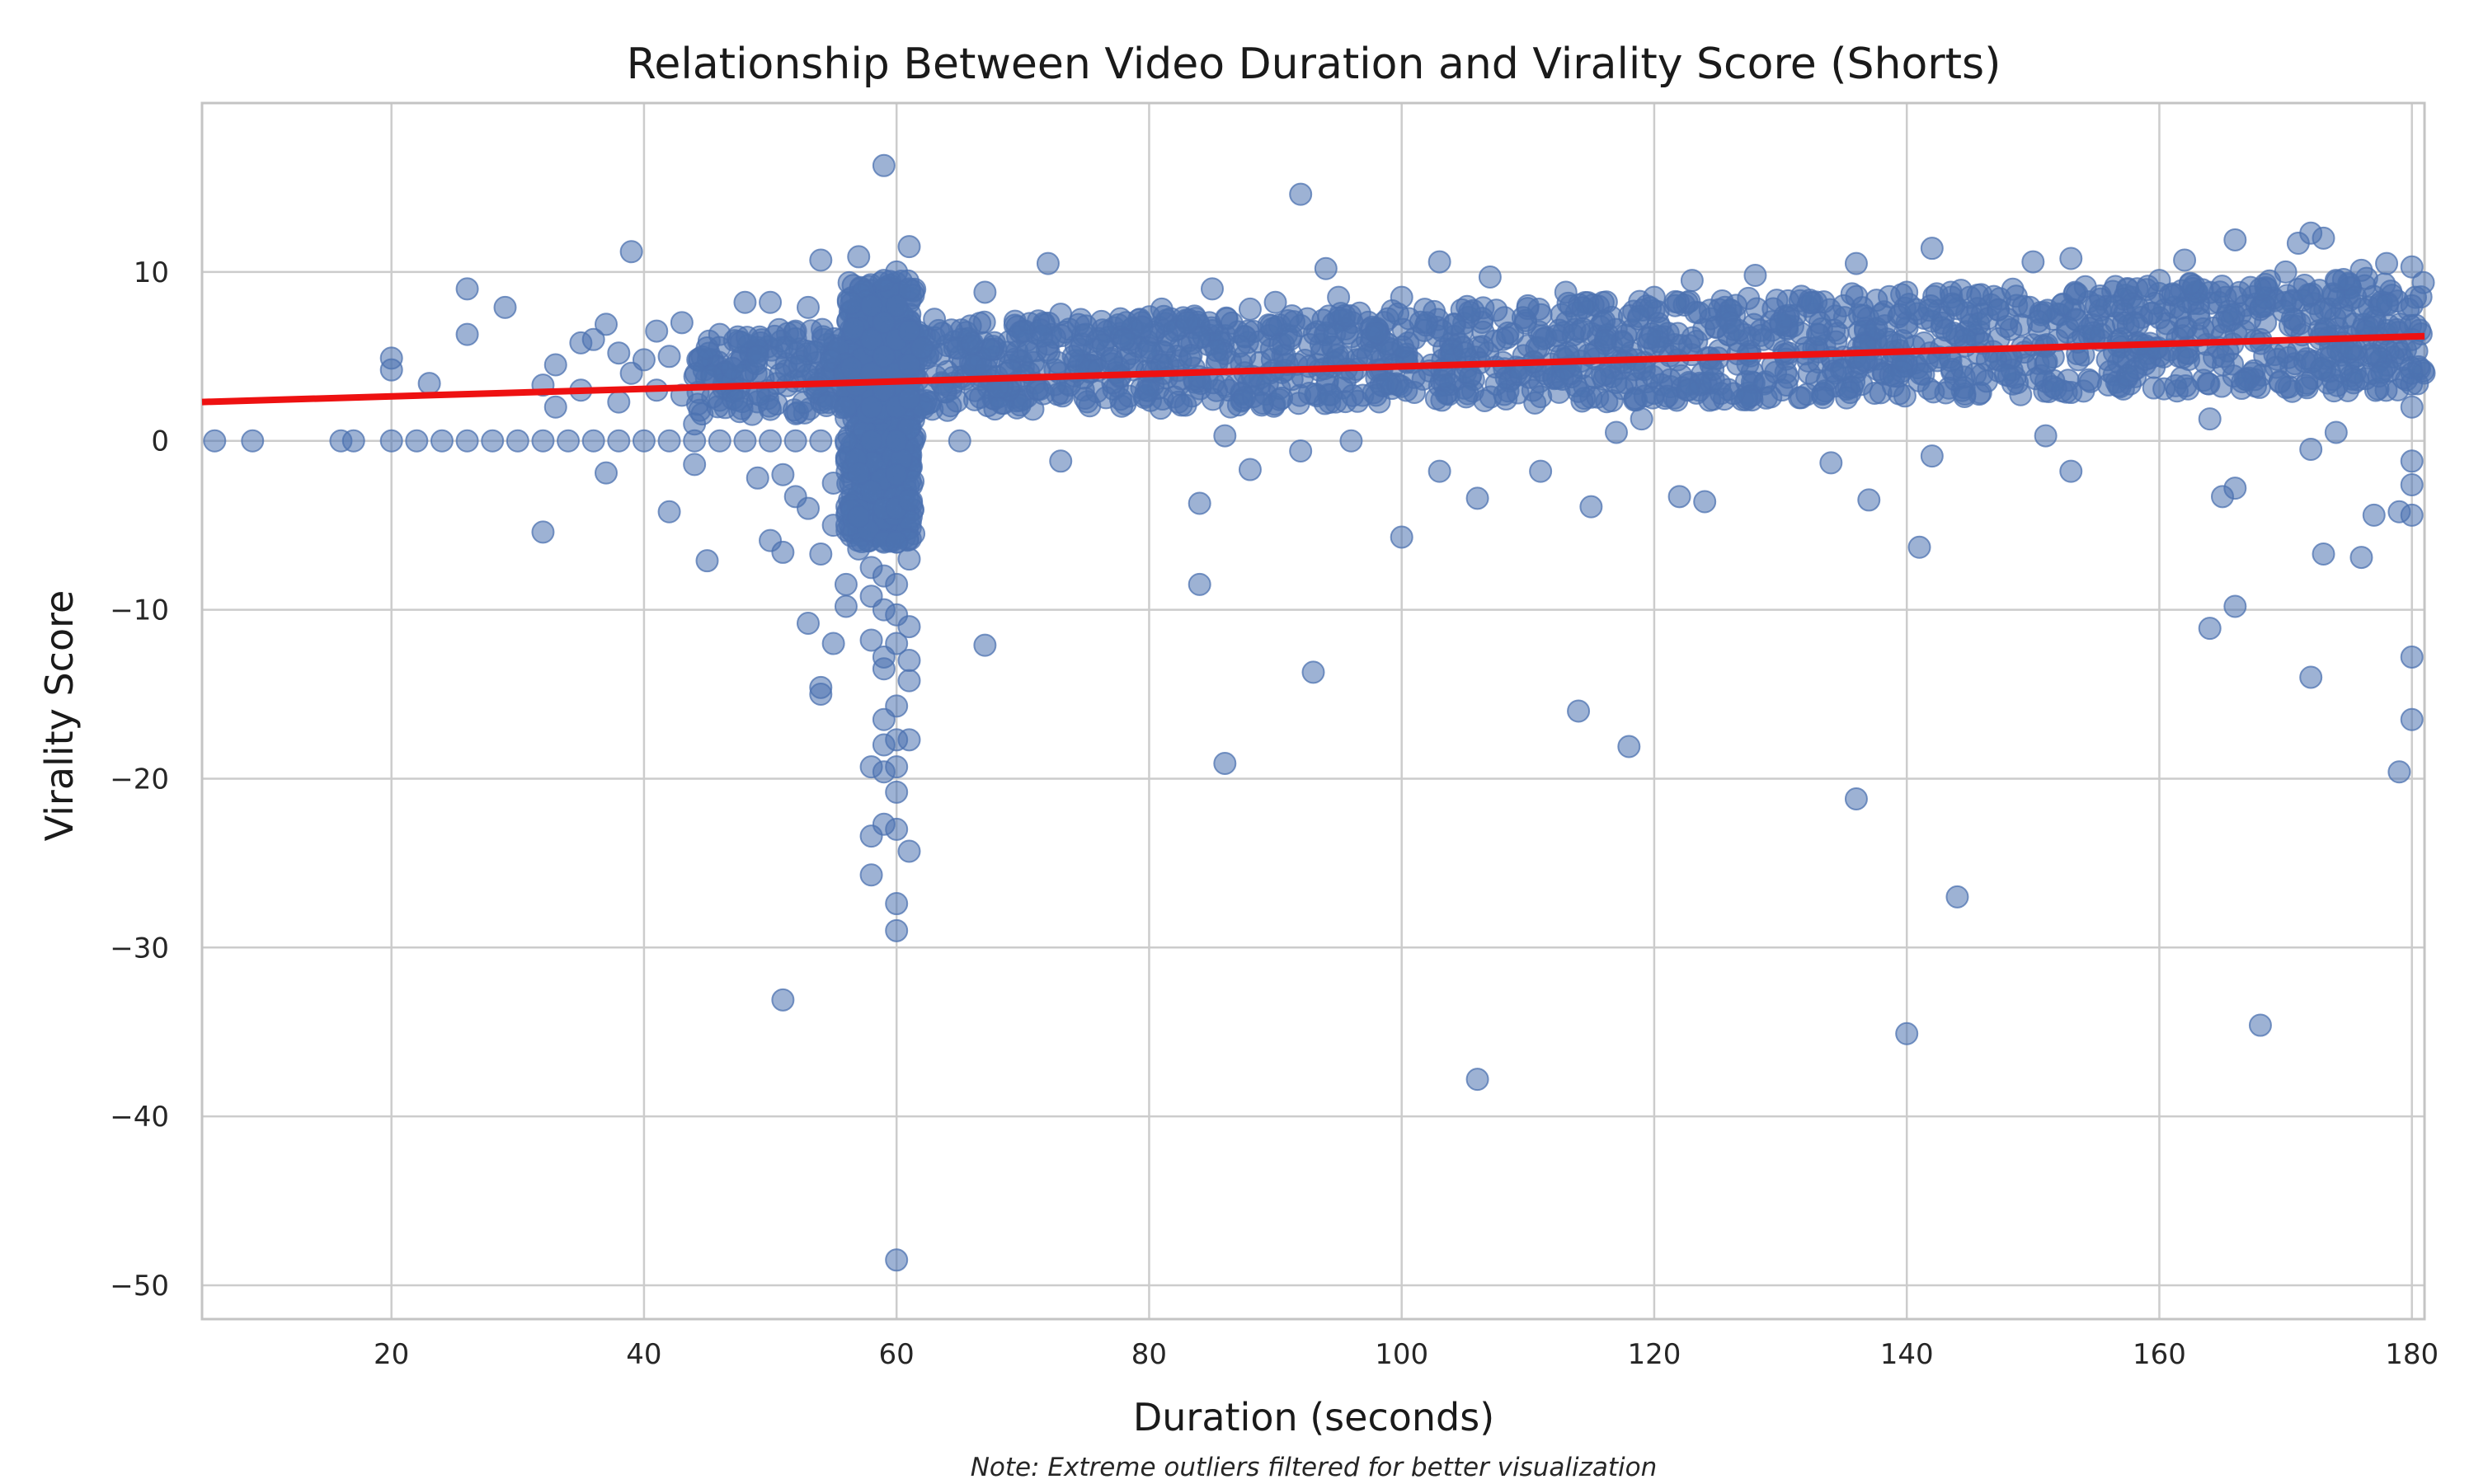  What do you see at coordinates (139, 779) in the screenshot?
I see `y-axis-ticks: −50 −40 −30 −20 −10 0 10` at bounding box center [139, 779].